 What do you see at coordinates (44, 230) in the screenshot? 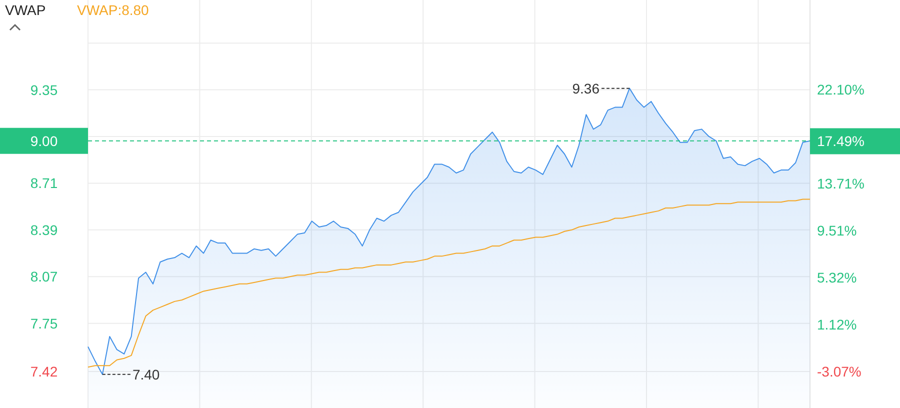
I see `y-tick-label: 8.39` at bounding box center [44, 230].